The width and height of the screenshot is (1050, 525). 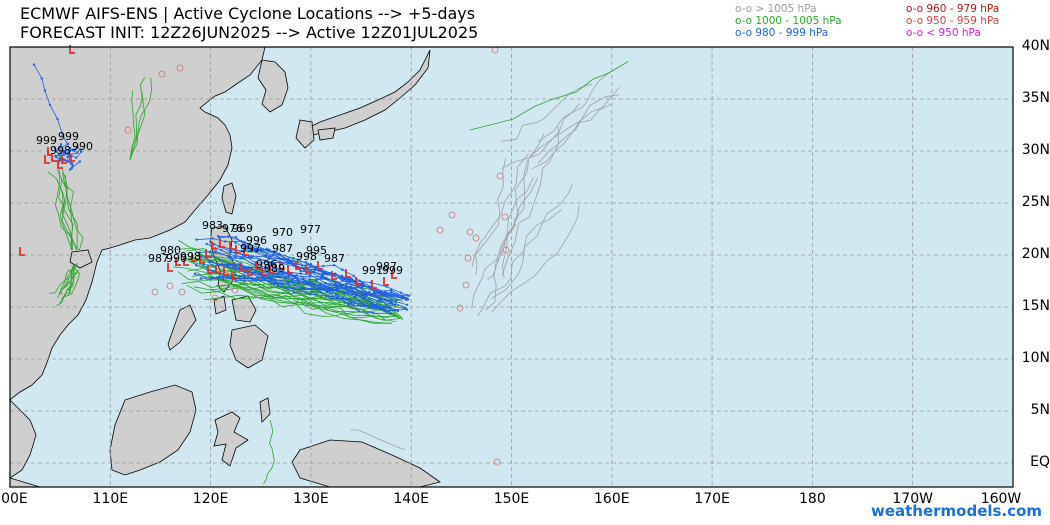 I want to click on legend-item-lt950: o-o < 950 hPa, so click(x=943, y=33).